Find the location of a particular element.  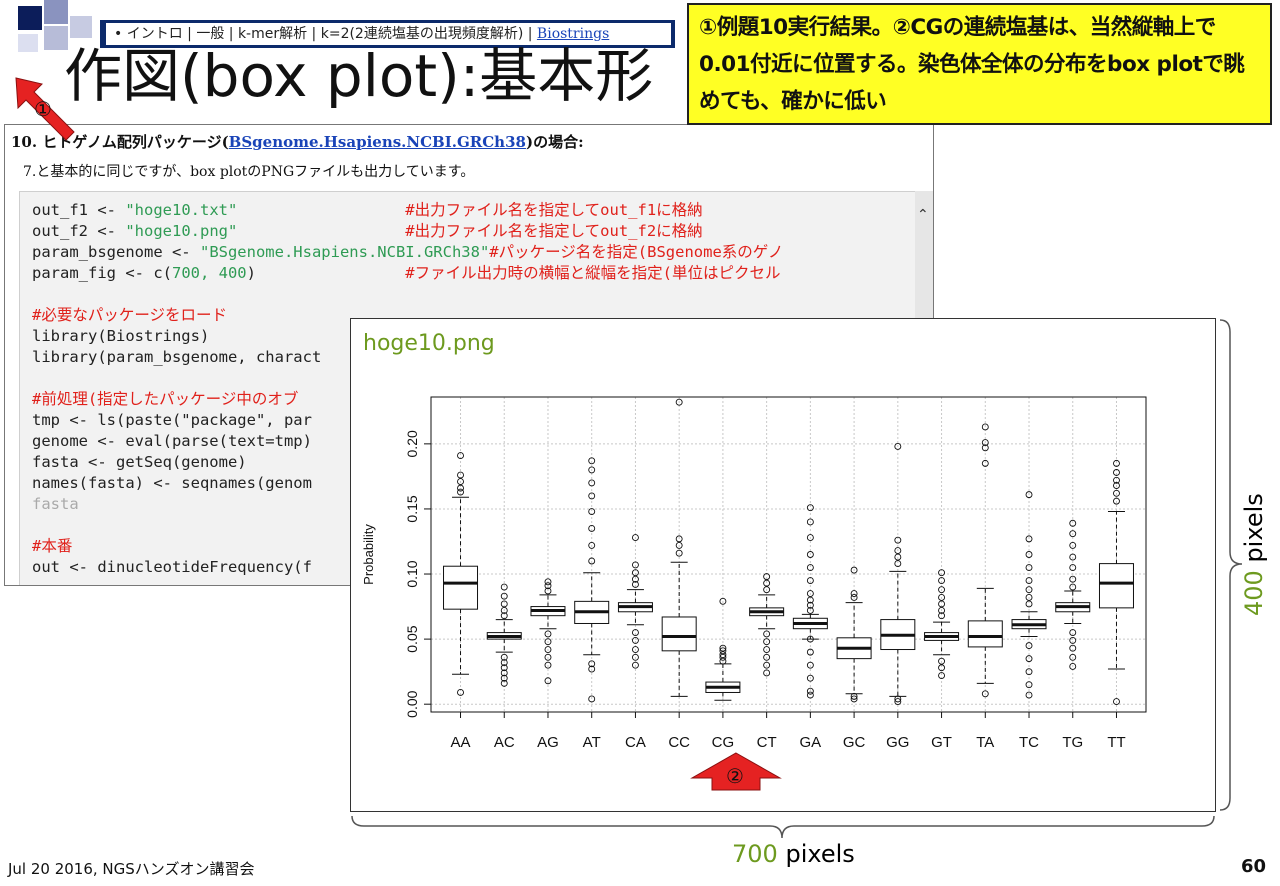

y-tick-label: 0.15 is located at coordinates (412, 508).